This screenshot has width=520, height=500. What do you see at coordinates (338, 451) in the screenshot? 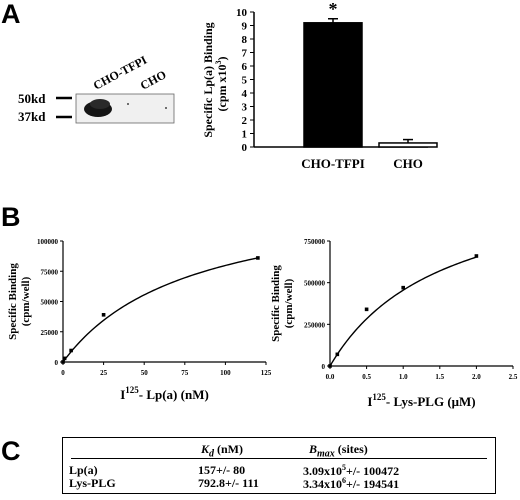
I see `header-bmax: Bmax (sites)` at bounding box center [338, 451].